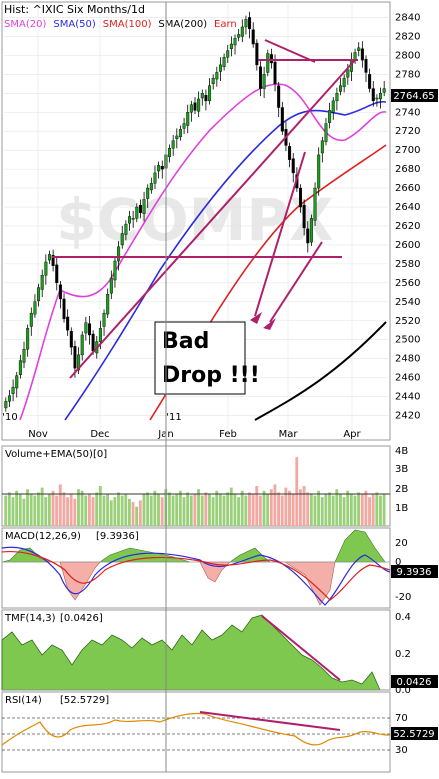 This screenshot has height=779, width=439. I want to click on volume-tick-label: 2B, so click(401, 489).